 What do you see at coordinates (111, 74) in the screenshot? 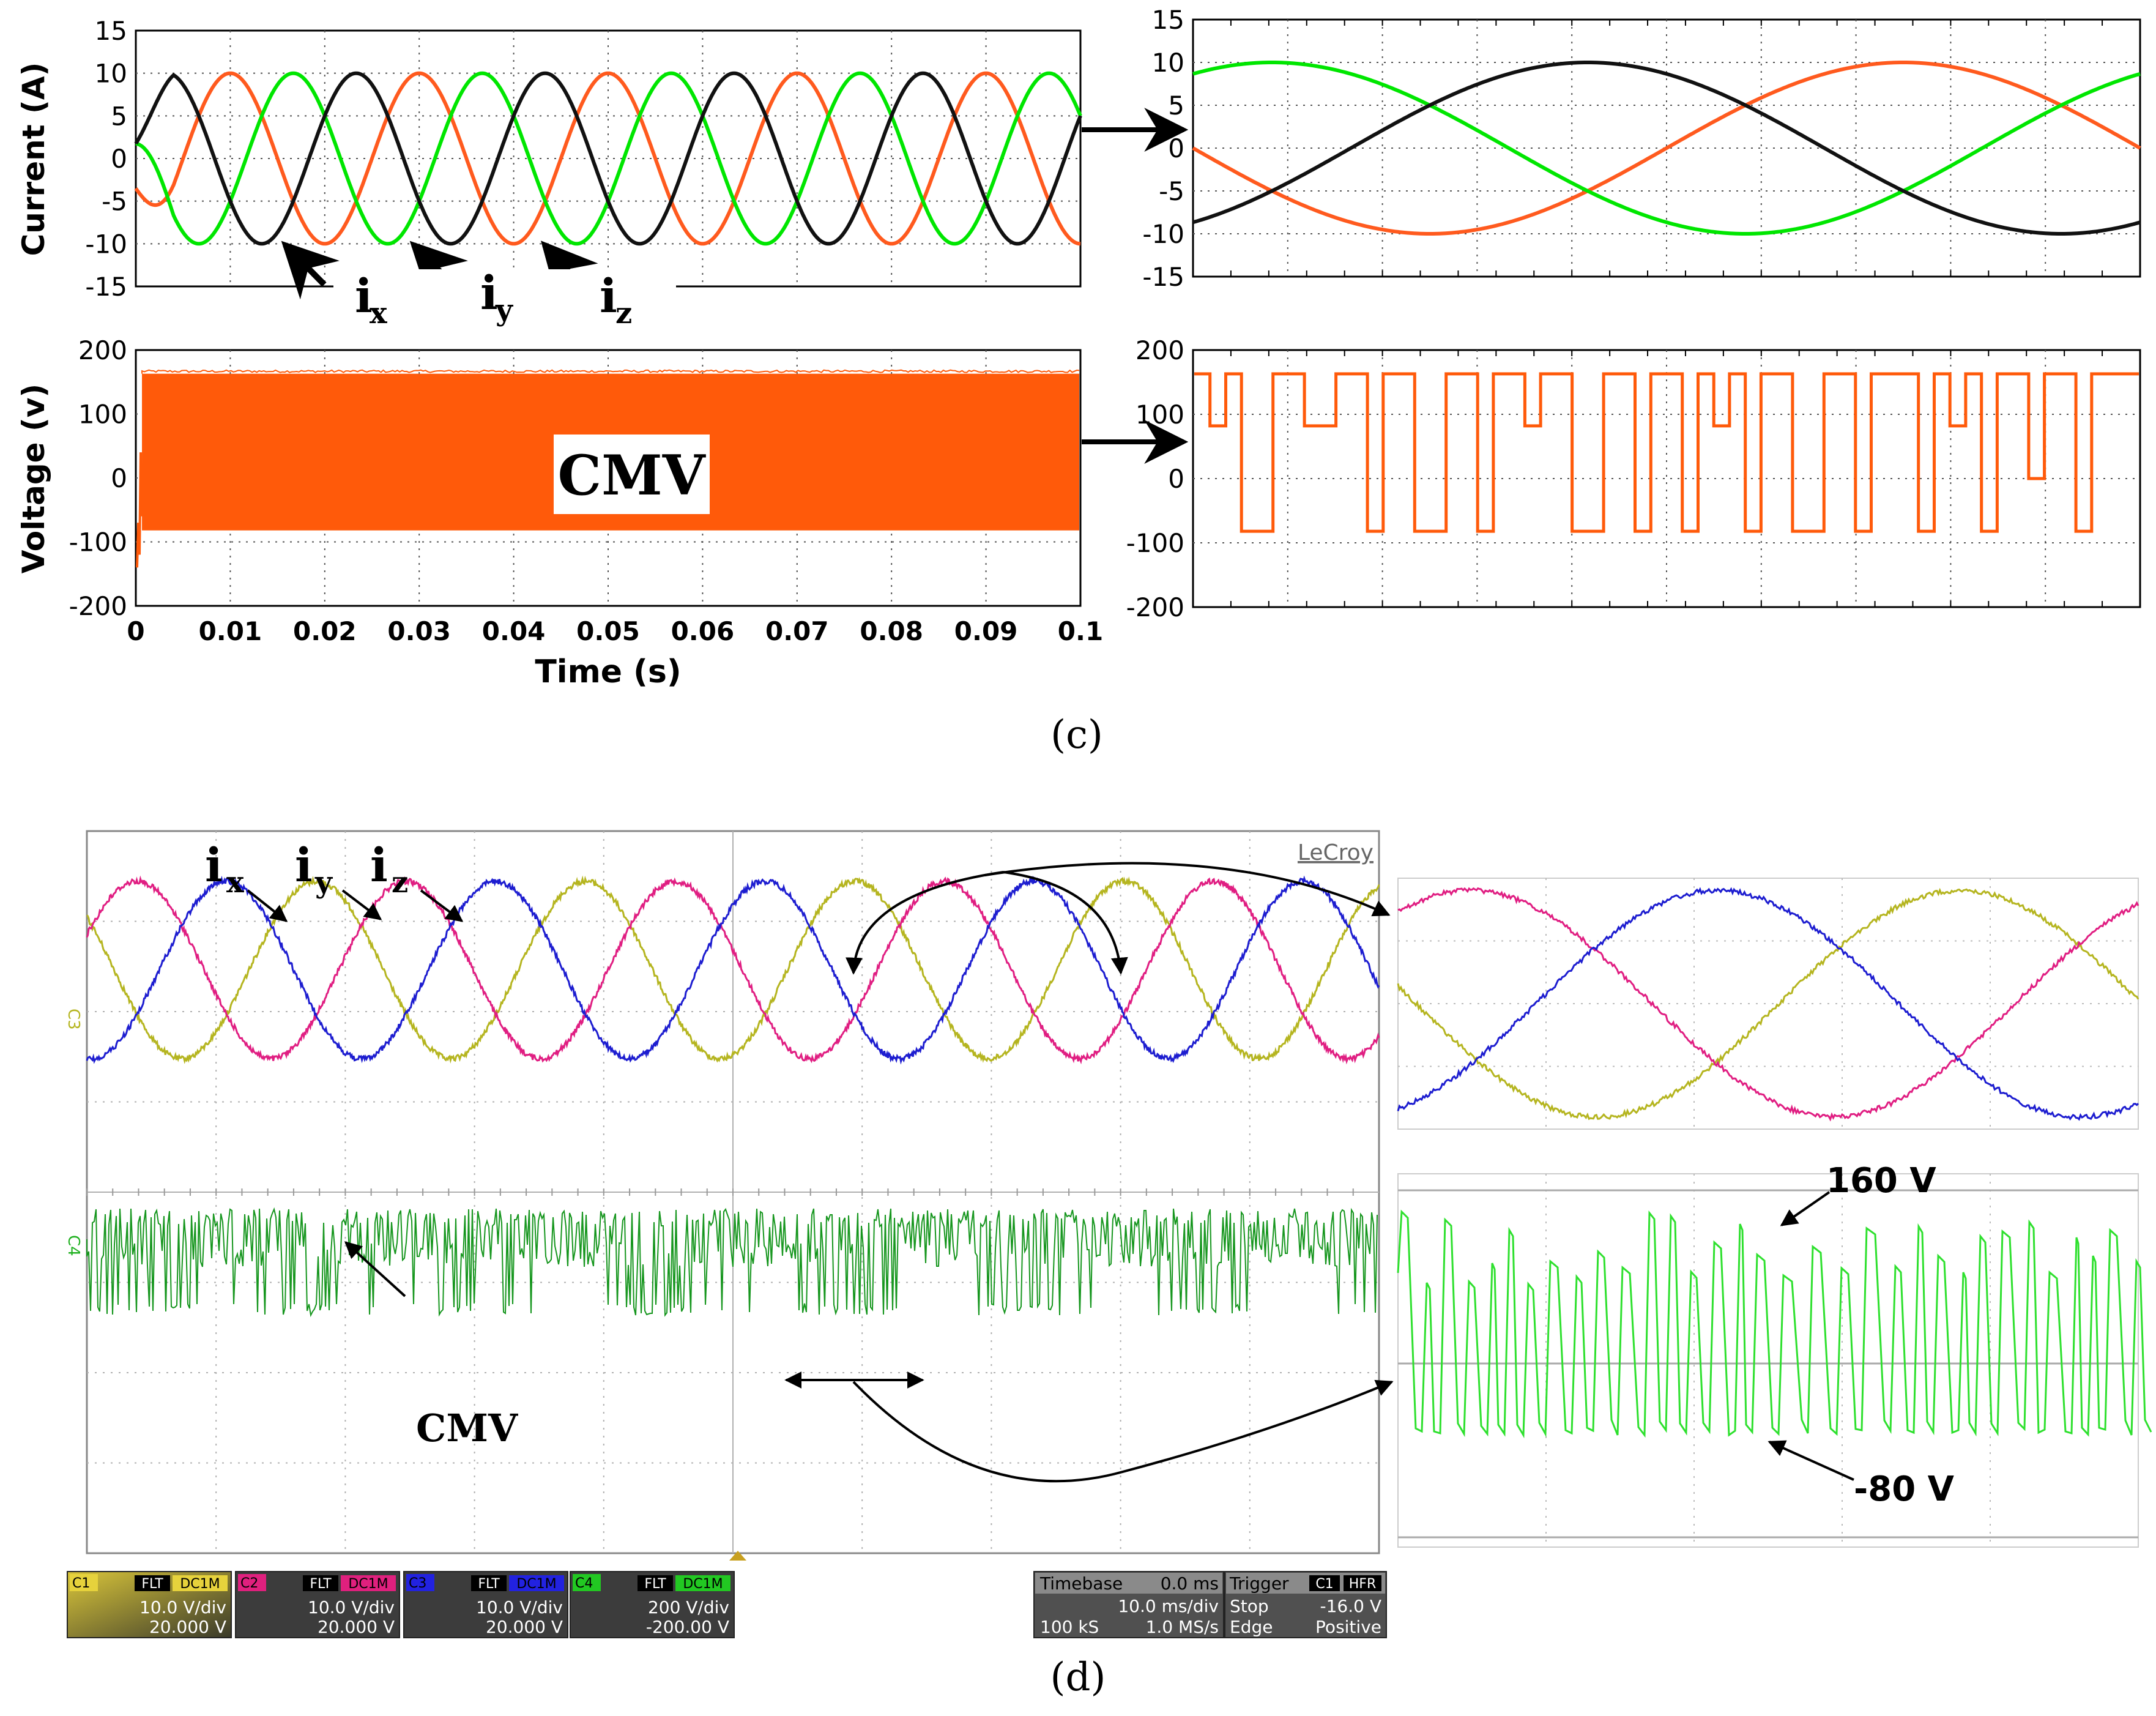
I see `y-tick-label: 10` at bounding box center [111, 74].